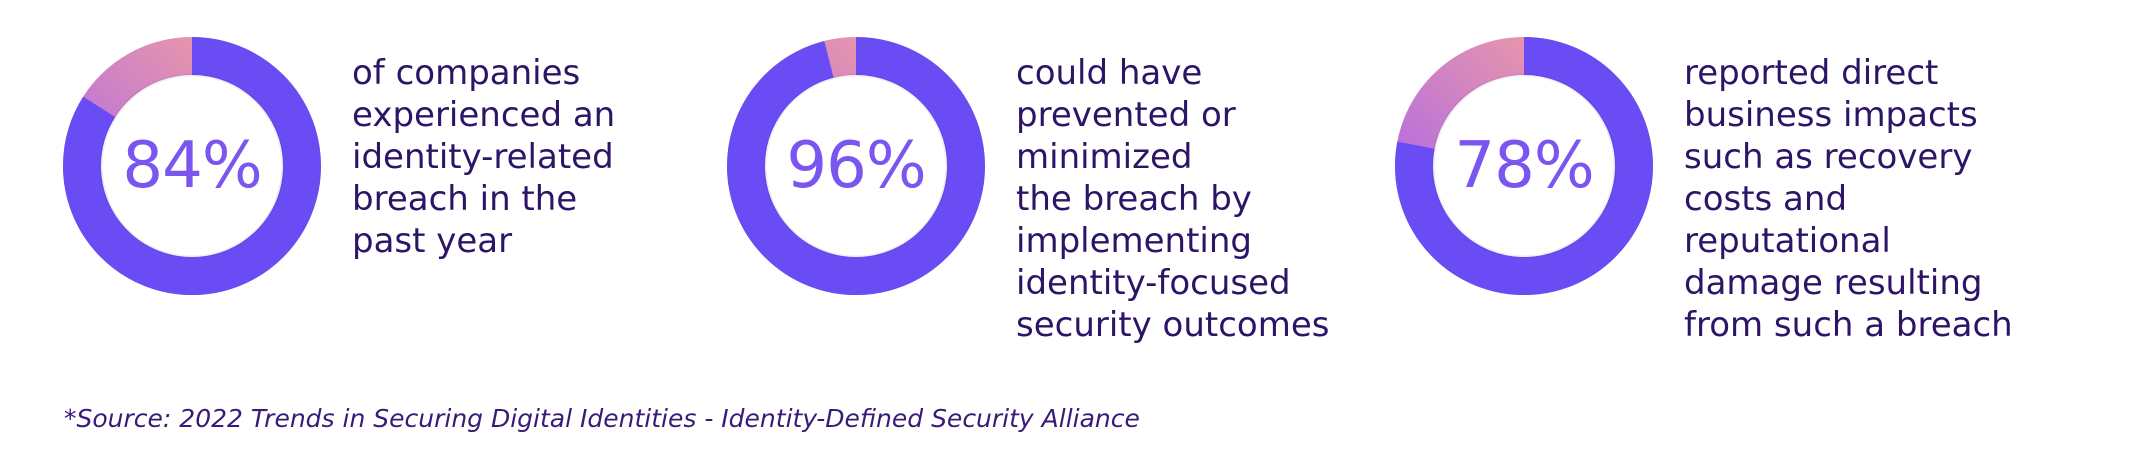  What do you see at coordinates (1173, 325) in the screenshot?
I see `description-2-line: security outcomes` at bounding box center [1173, 325].